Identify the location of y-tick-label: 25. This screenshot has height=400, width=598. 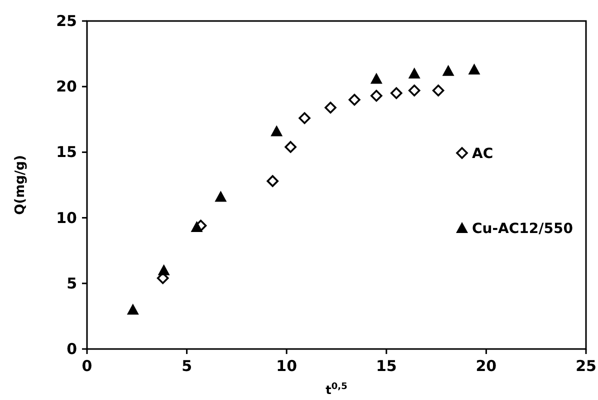
(66, 21).